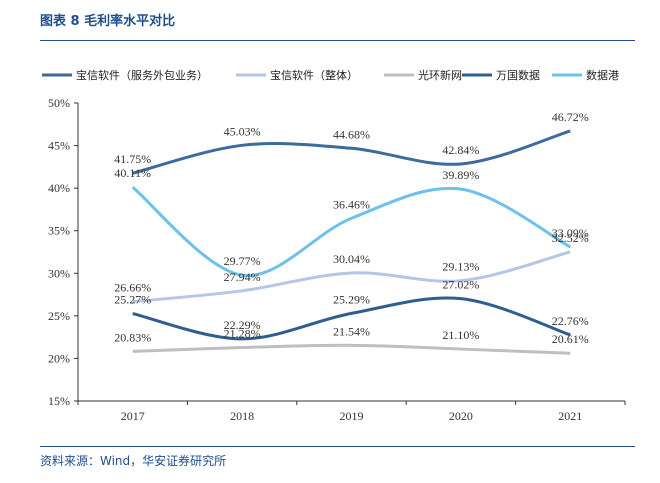 The image size is (660, 483). What do you see at coordinates (570, 339) in the screenshot?
I see `data-label: 20.61%` at bounding box center [570, 339].